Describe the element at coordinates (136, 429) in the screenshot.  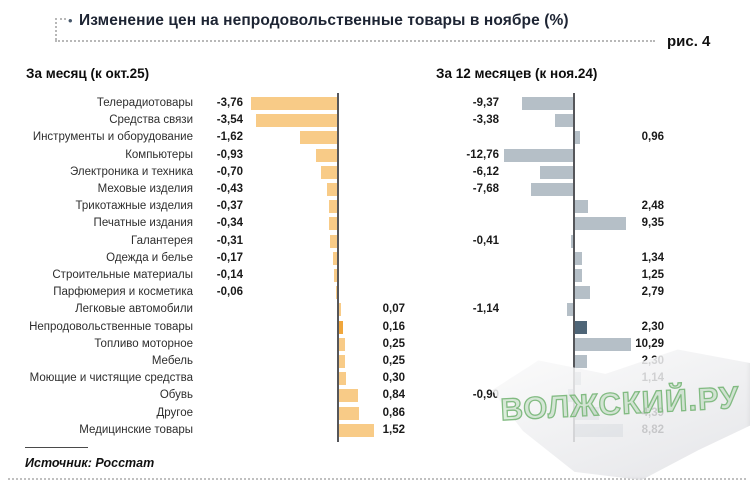
I see `category-label: Медицинские товары` at that location.